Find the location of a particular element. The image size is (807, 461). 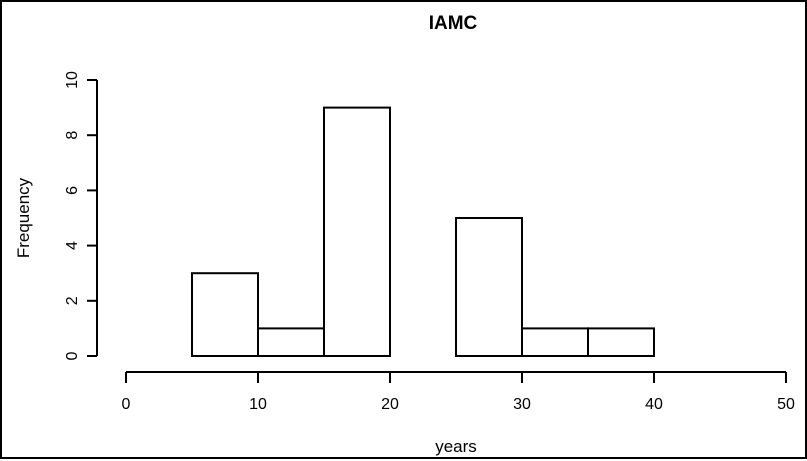

y-axis-tick-label: 10 is located at coordinates (72, 80).